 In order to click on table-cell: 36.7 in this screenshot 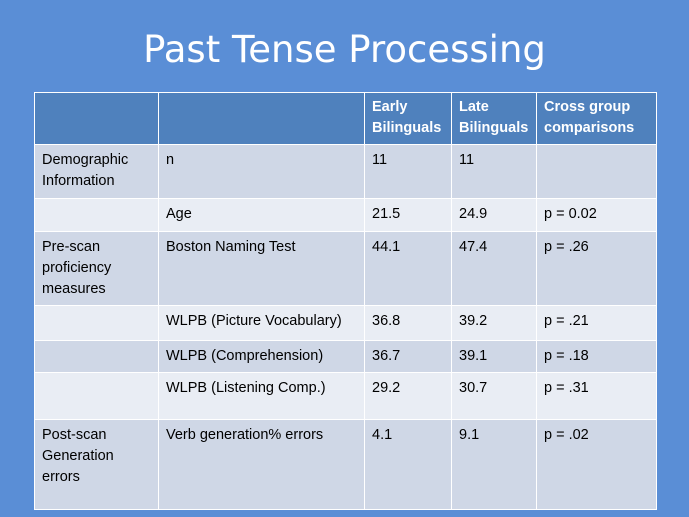, I will do `click(408, 356)`.